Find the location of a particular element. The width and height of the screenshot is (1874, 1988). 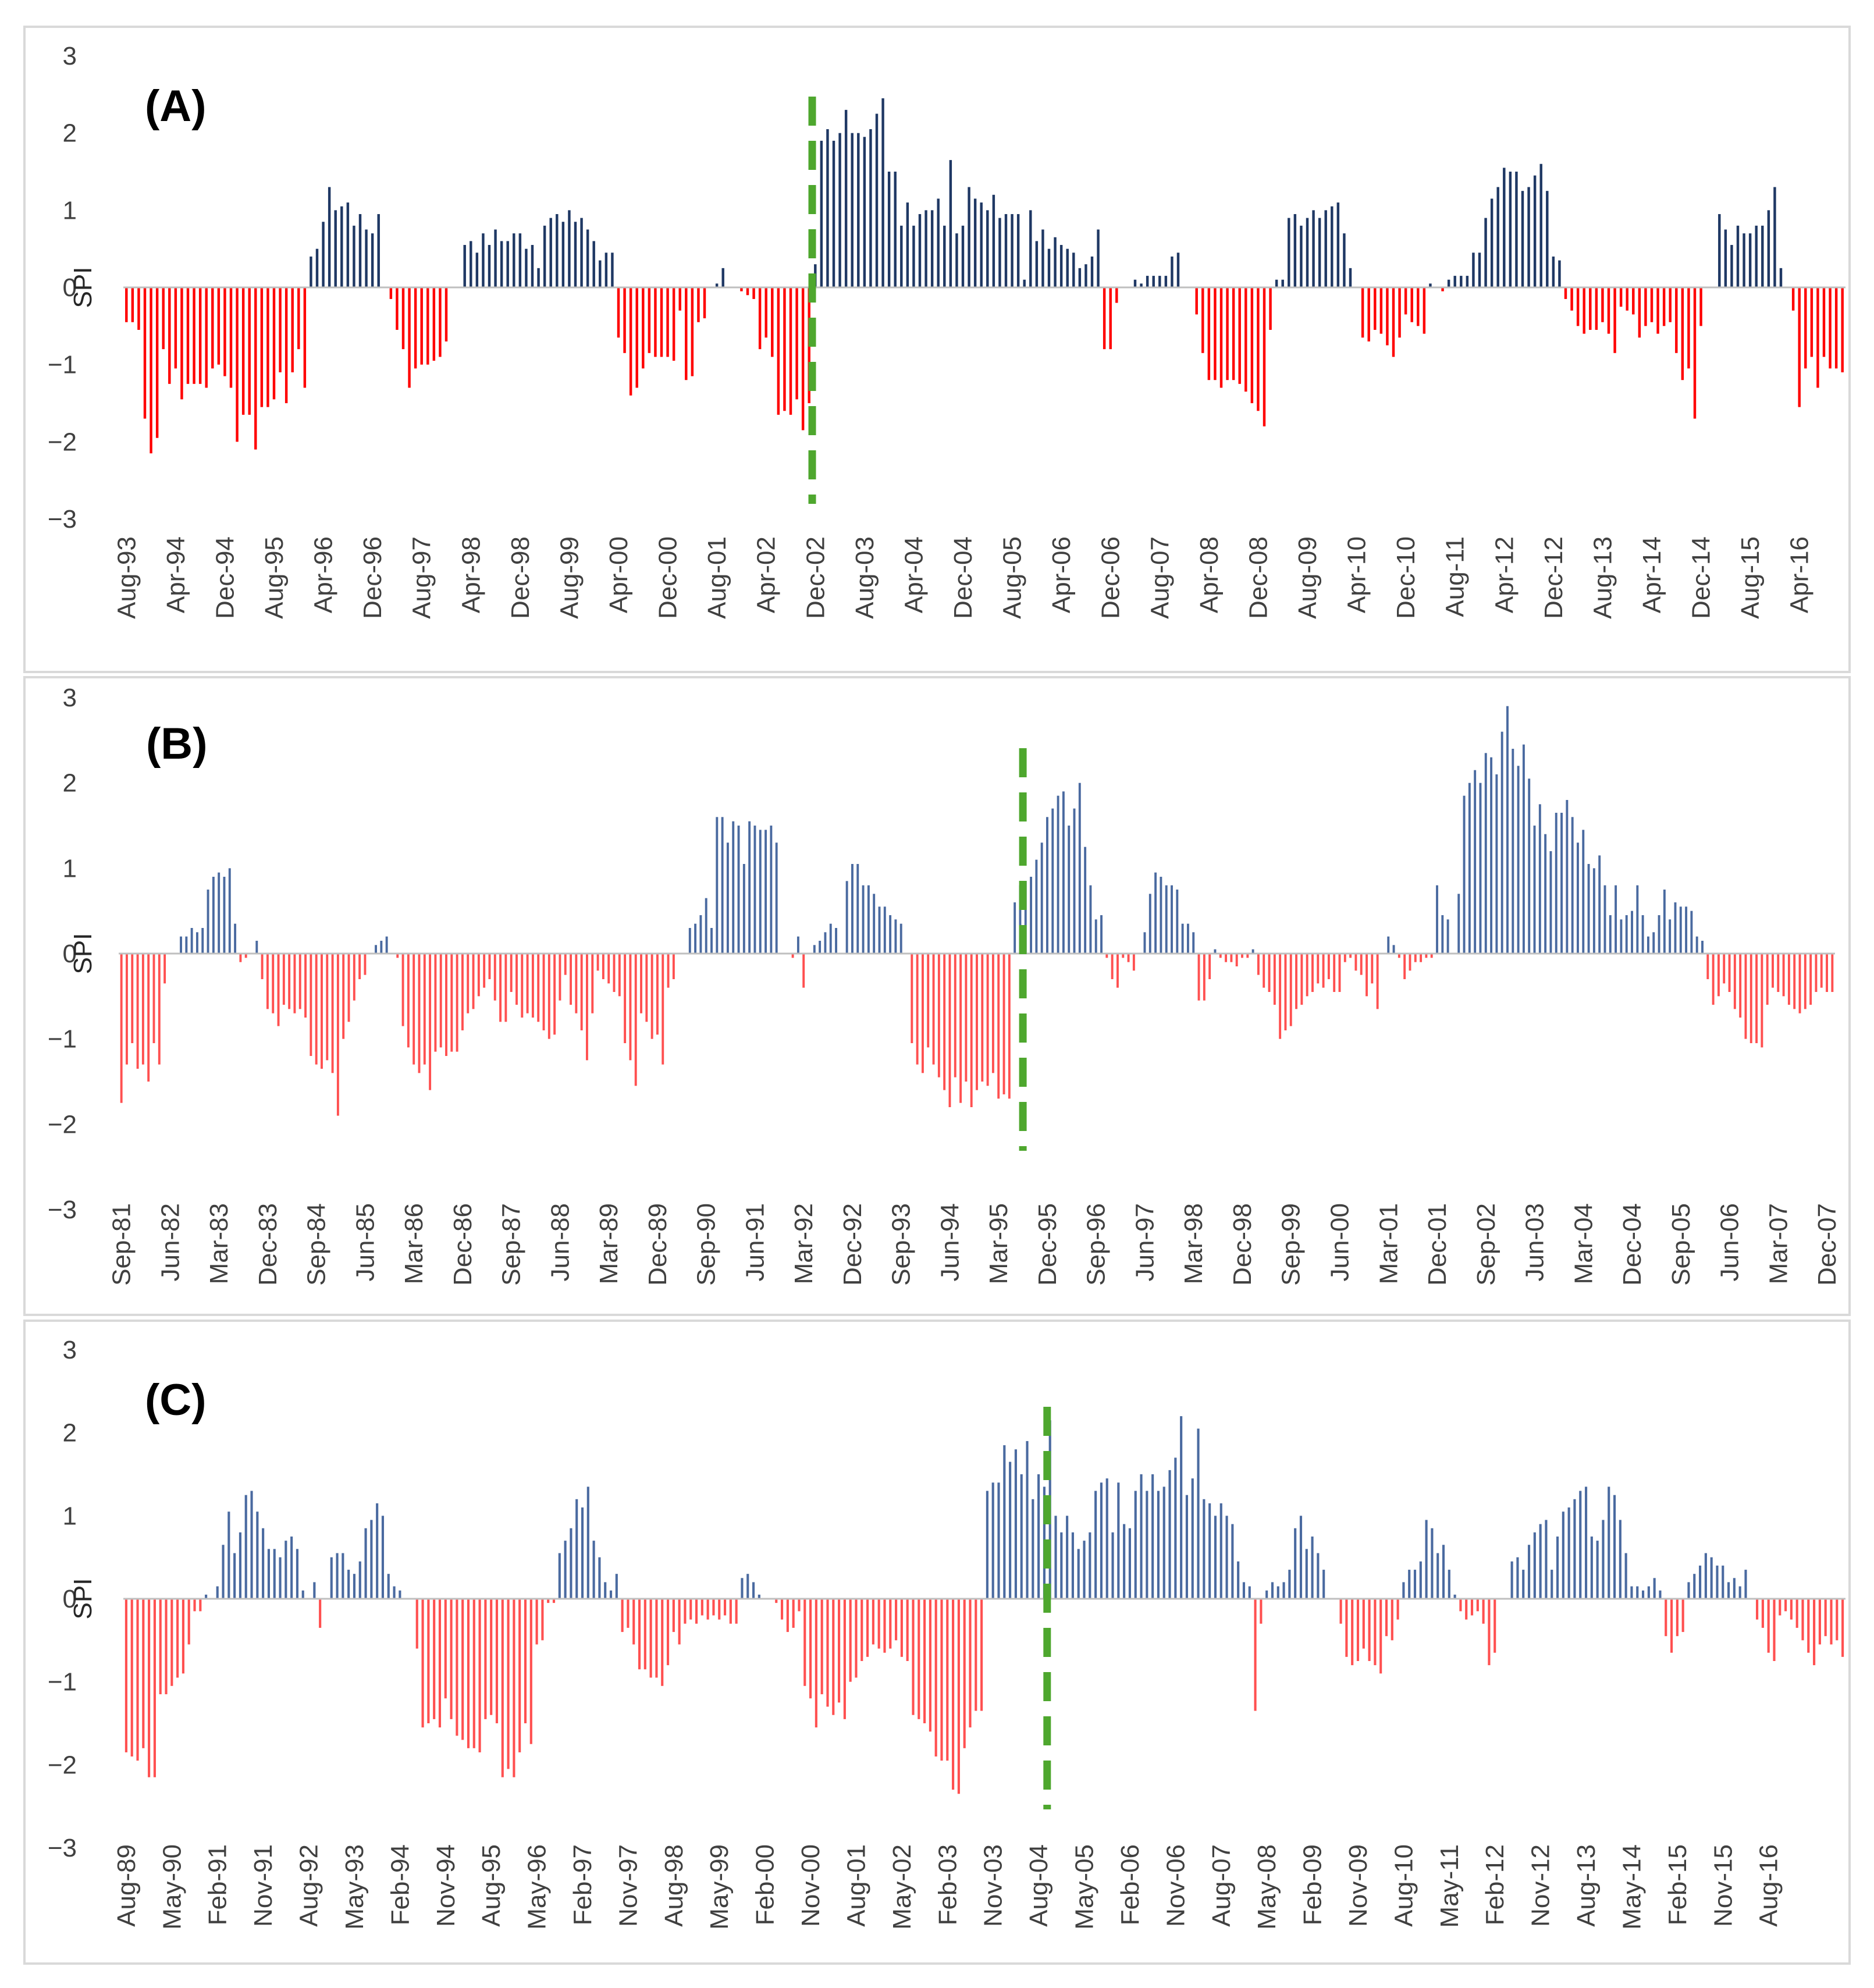

x-tick-label: Apr-02 is located at coordinates (767, 574).